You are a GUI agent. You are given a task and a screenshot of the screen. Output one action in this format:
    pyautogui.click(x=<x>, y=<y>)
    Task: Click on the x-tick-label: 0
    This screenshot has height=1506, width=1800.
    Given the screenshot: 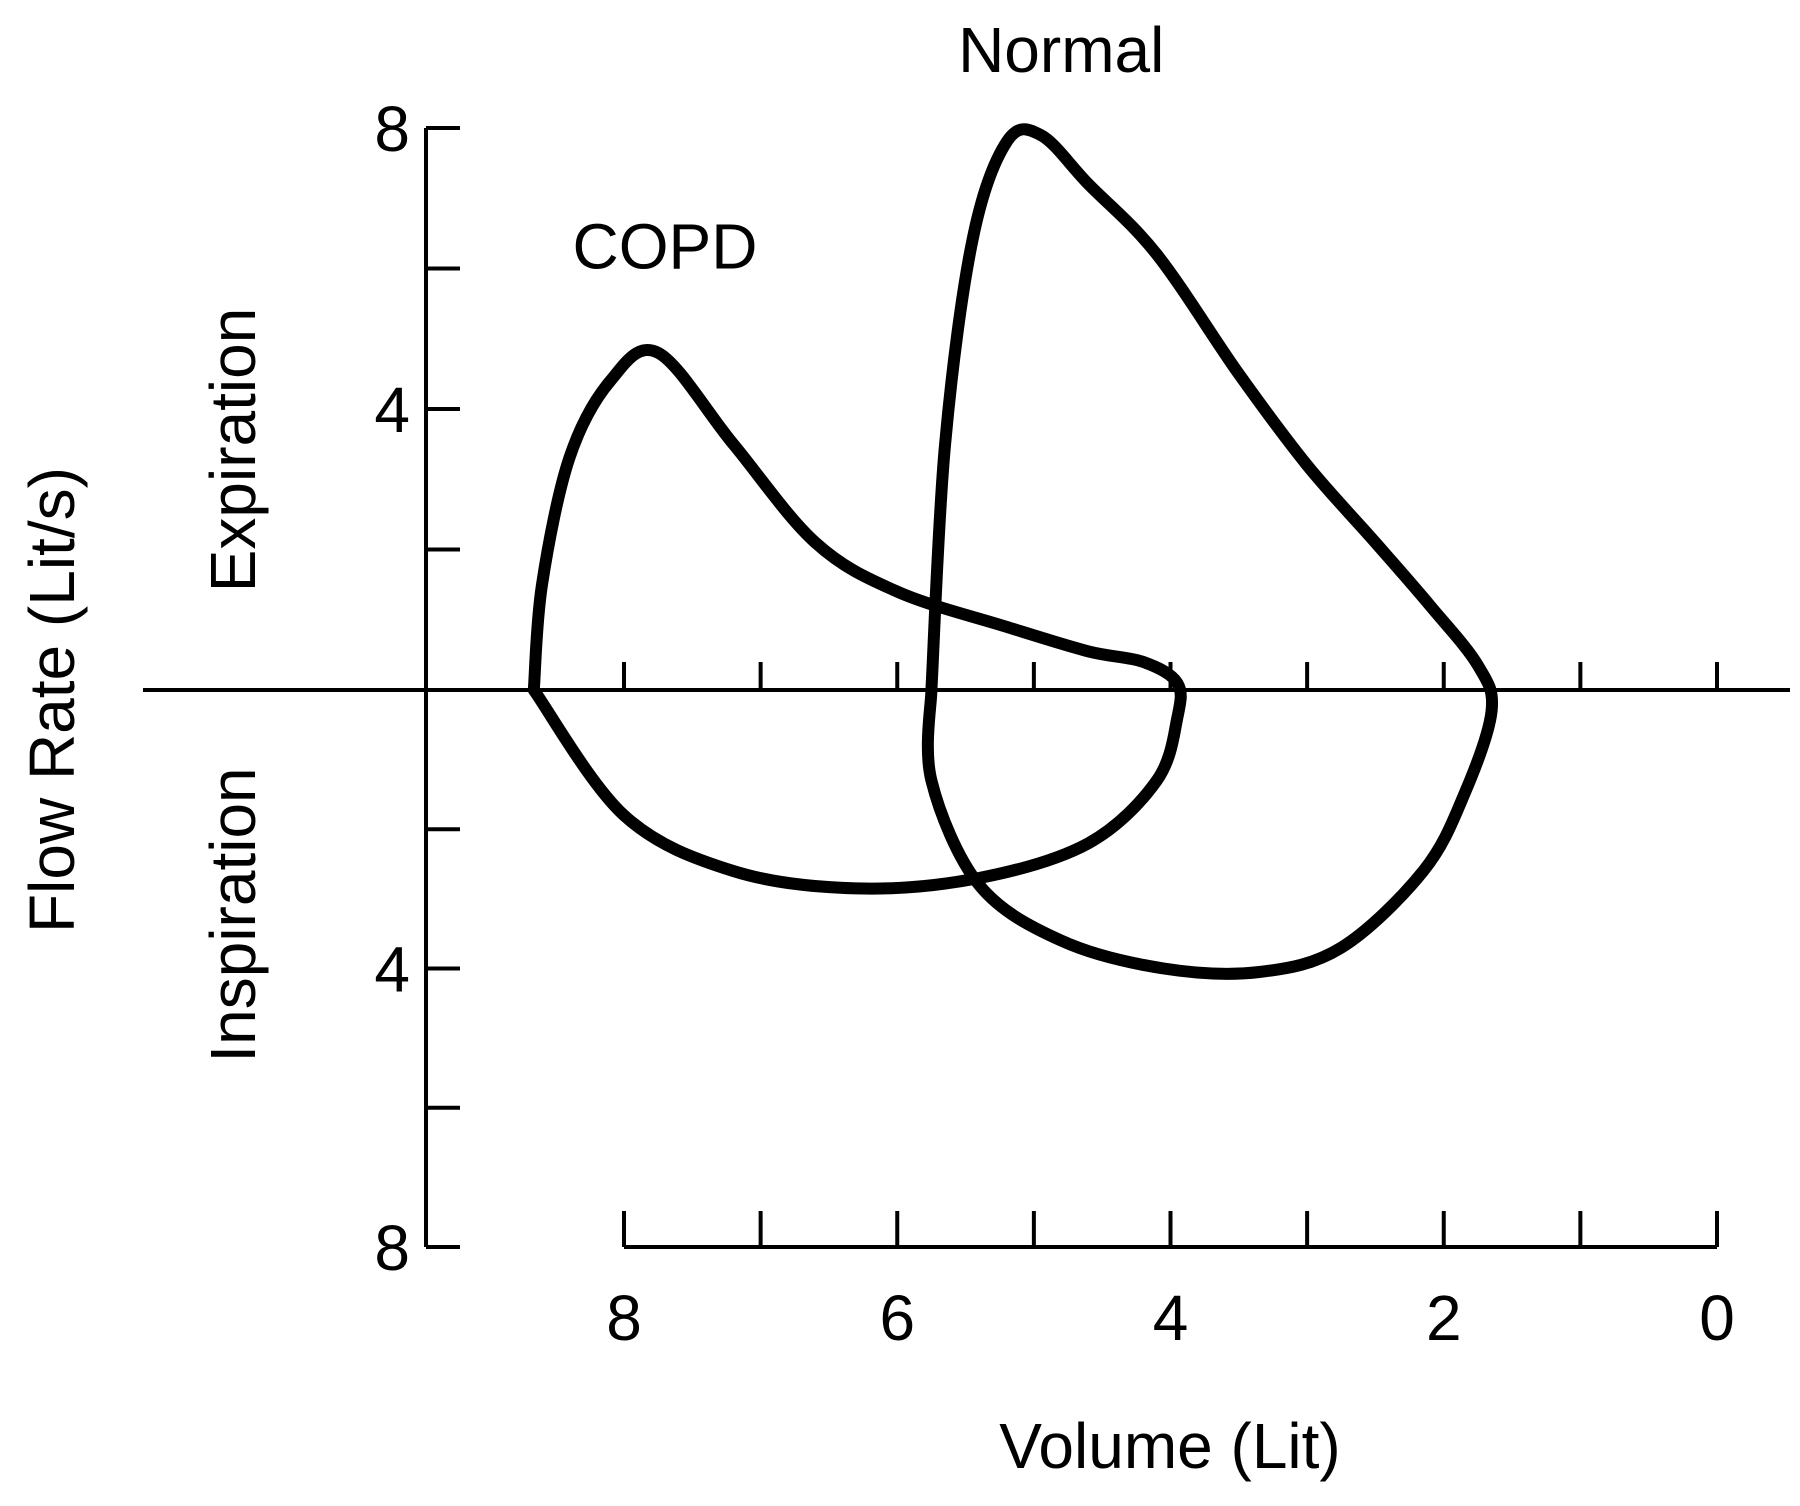 What is the action you would take?
    pyautogui.click(x=1717, y=1318)
    